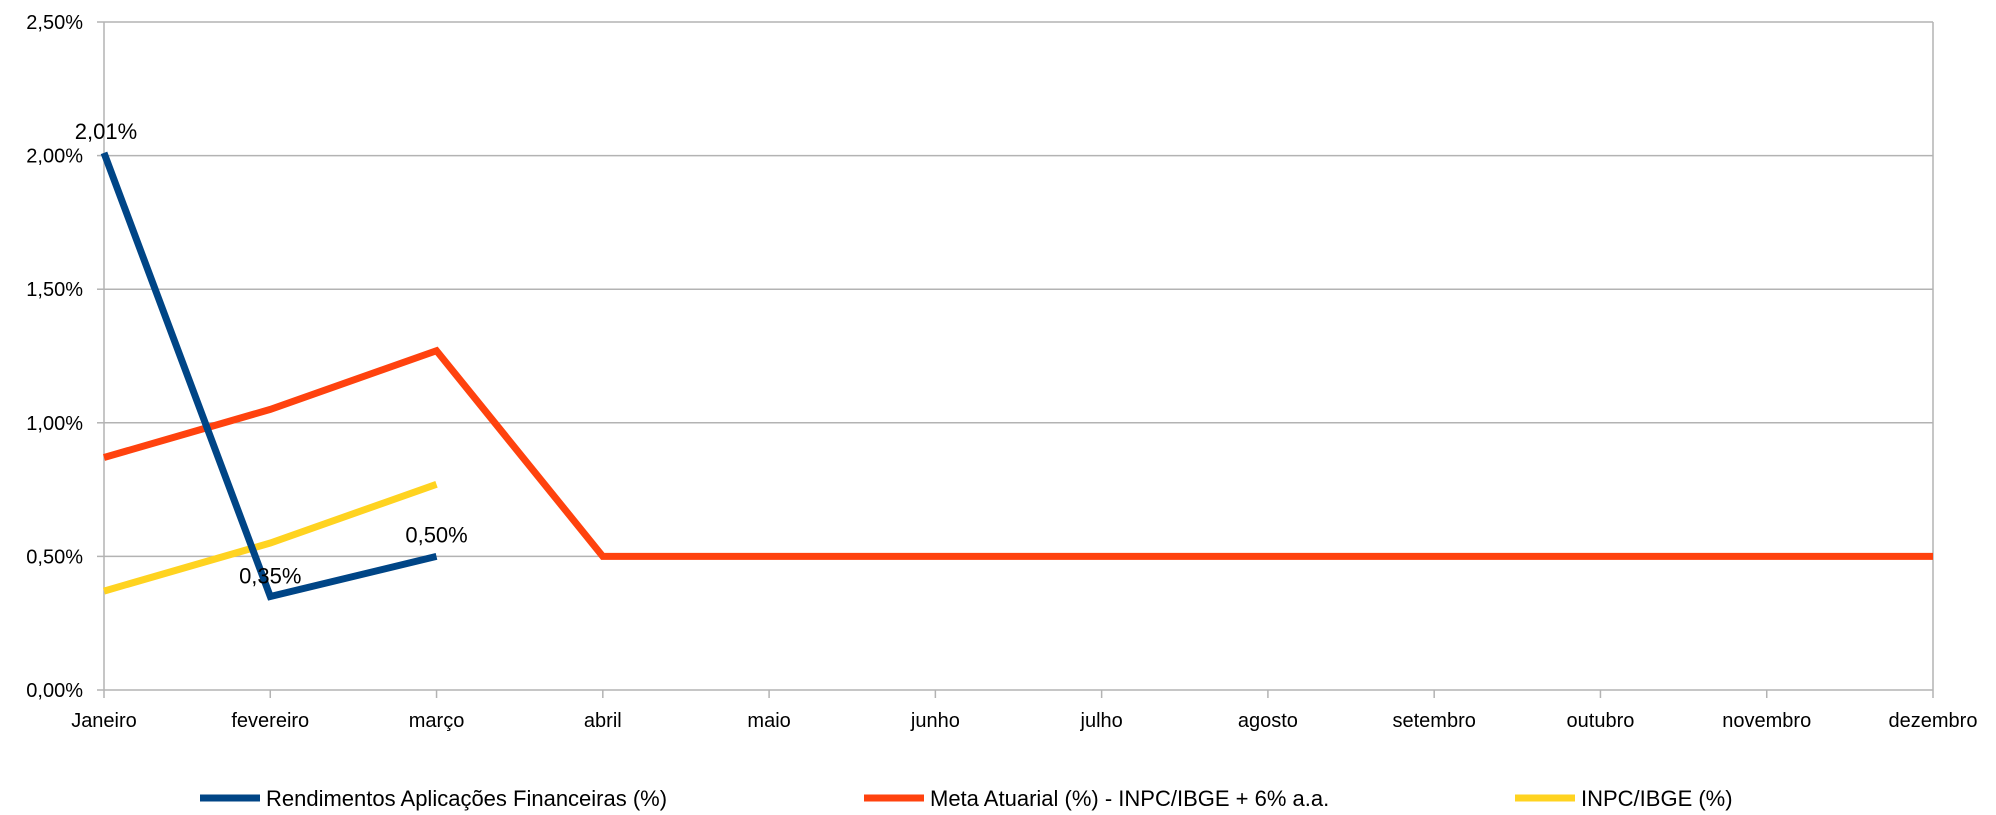  Describe the element at coordinates (1933, 721) in the screenshot. I see `x-tick-label: dezembro` at that location.